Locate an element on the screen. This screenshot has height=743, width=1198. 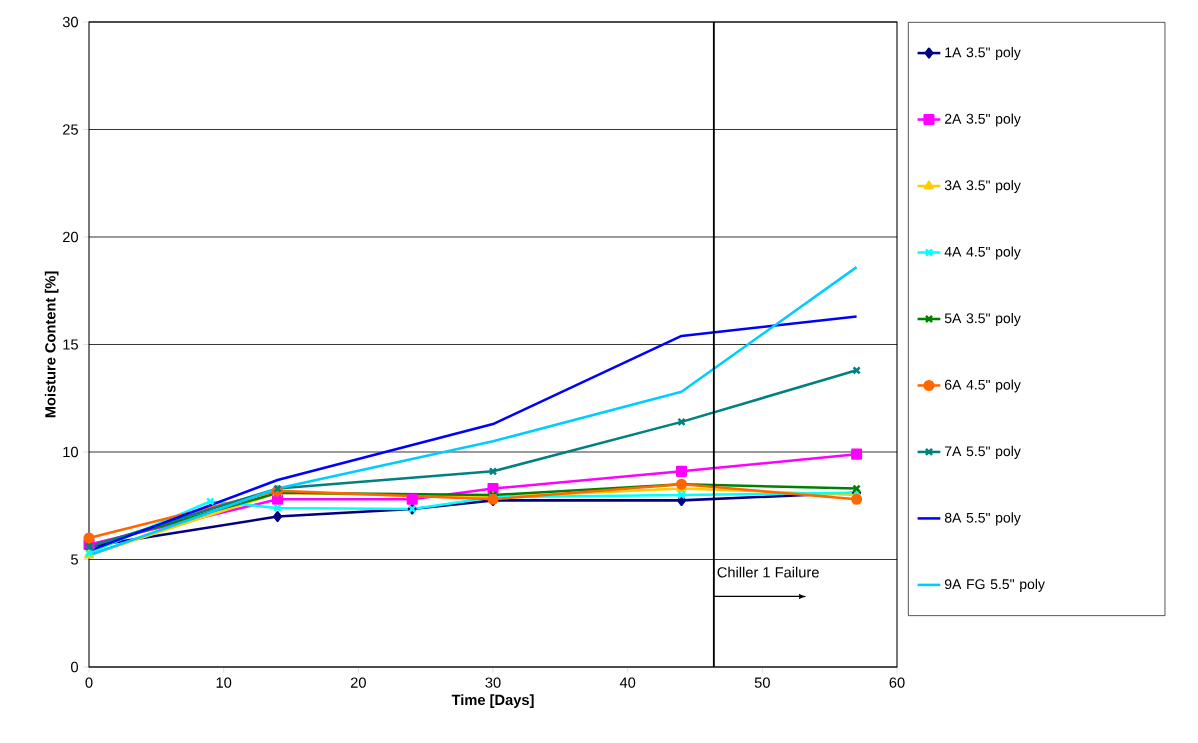
y-tick-label: 30 is located at coordinates (70, 22).